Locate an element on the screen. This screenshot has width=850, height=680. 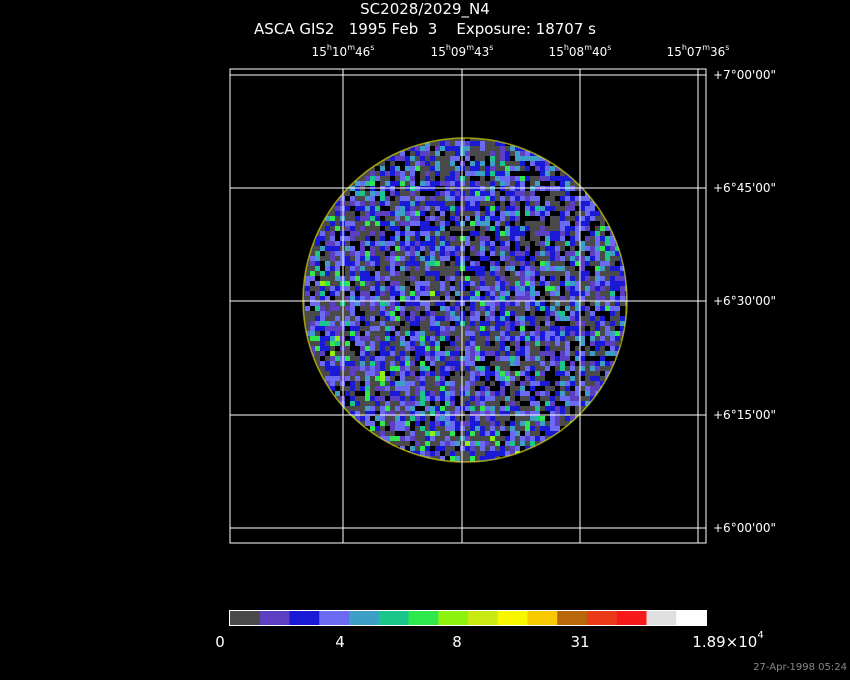
ra-tick-label: 15h09m43s is located at coordinates (462, 51).